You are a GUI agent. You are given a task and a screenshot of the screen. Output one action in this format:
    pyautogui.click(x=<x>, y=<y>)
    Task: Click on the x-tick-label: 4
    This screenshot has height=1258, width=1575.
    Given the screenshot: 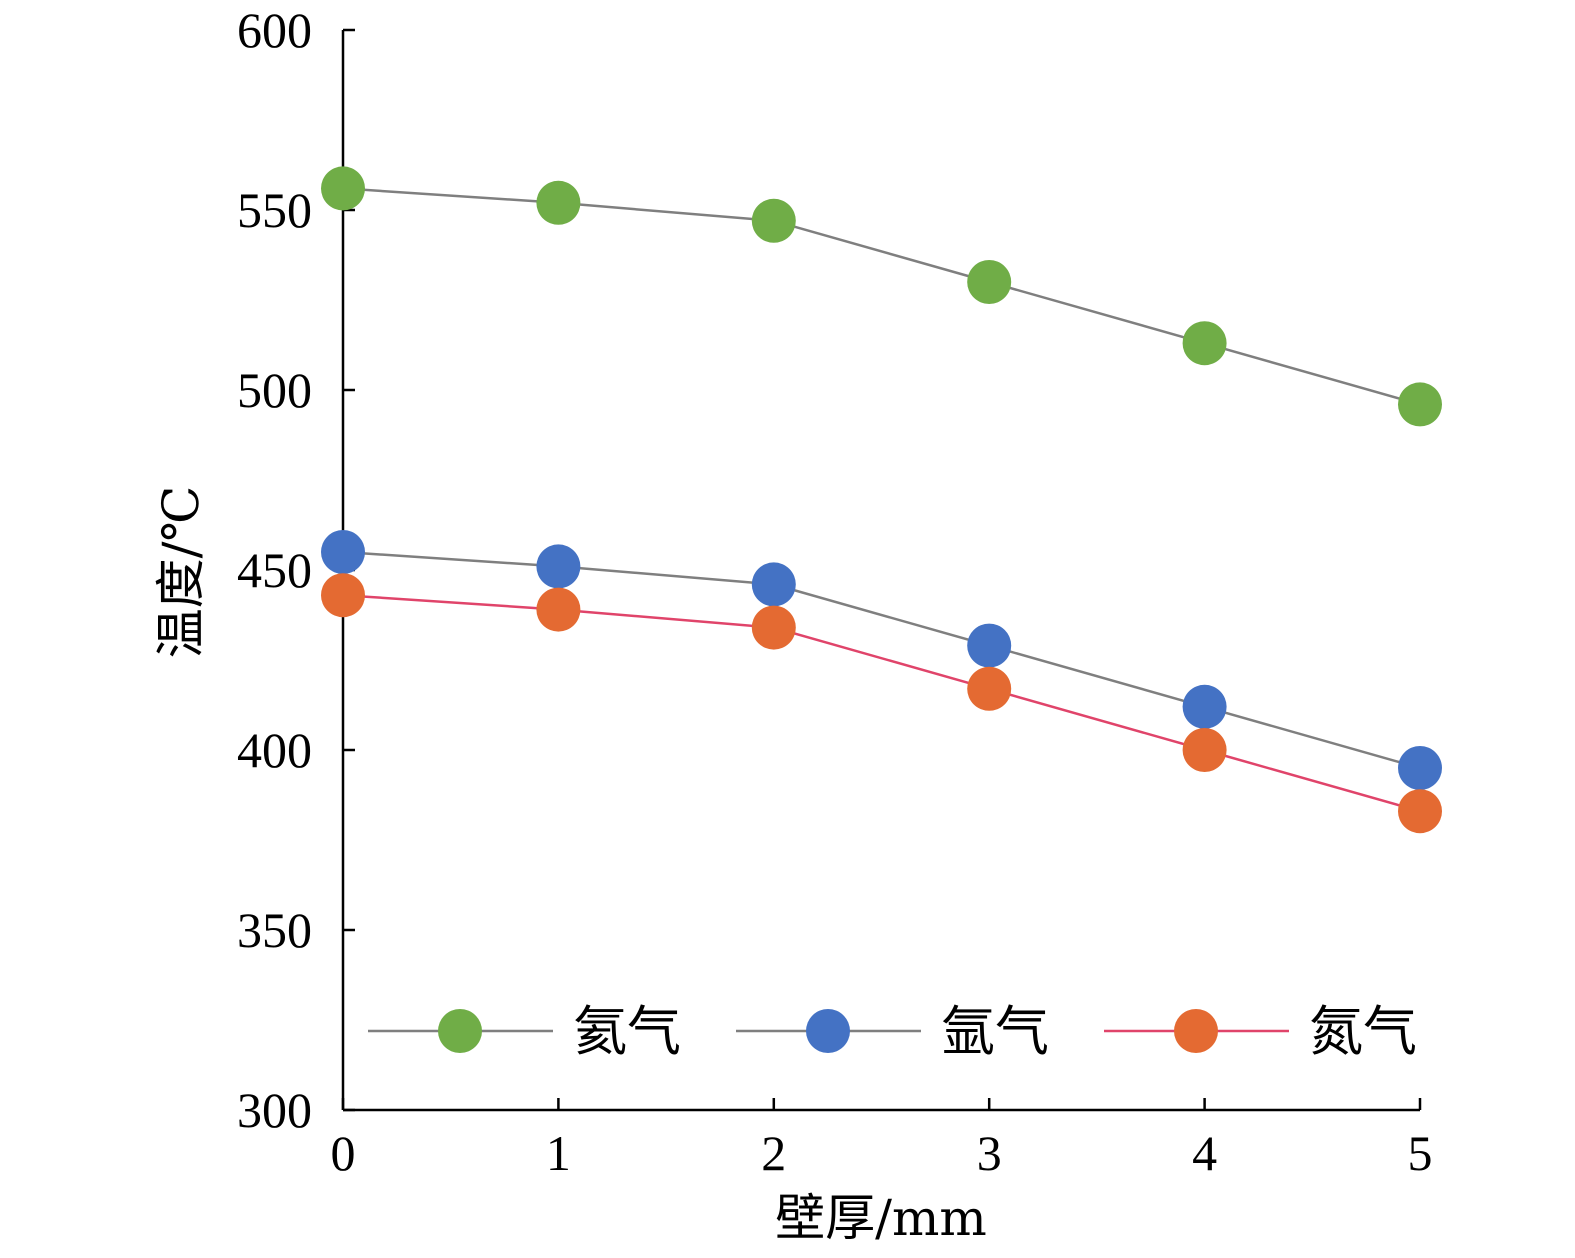 What is the action you would take?
    pyautogui.click(x=1204, y=1153)
    